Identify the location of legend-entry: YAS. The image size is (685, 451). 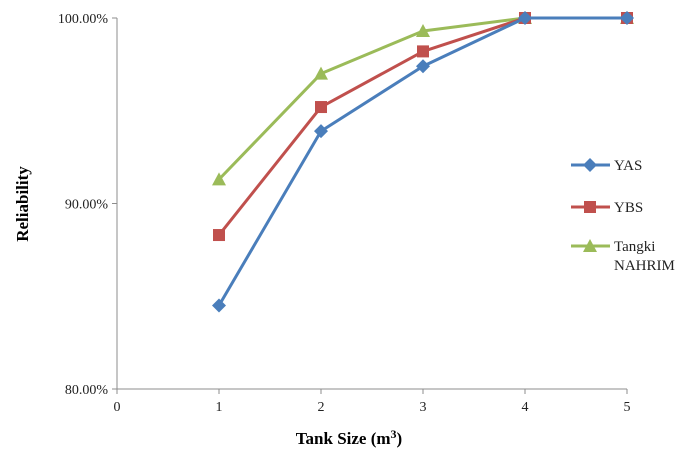
(606, 166).